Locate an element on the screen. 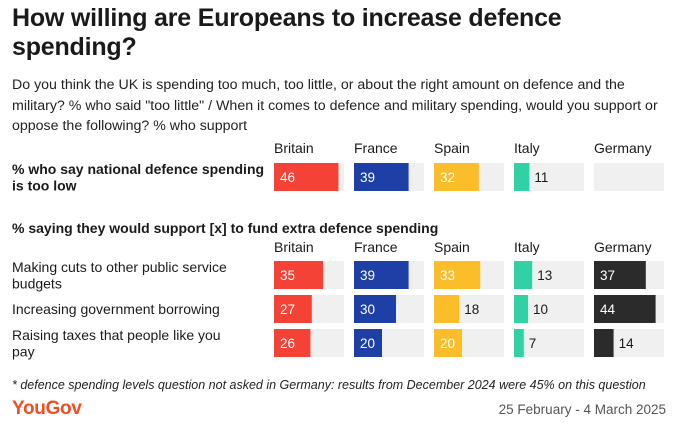 The image size is (680, 431). data-label-italy: 13 is located at coordinates (544, 275).